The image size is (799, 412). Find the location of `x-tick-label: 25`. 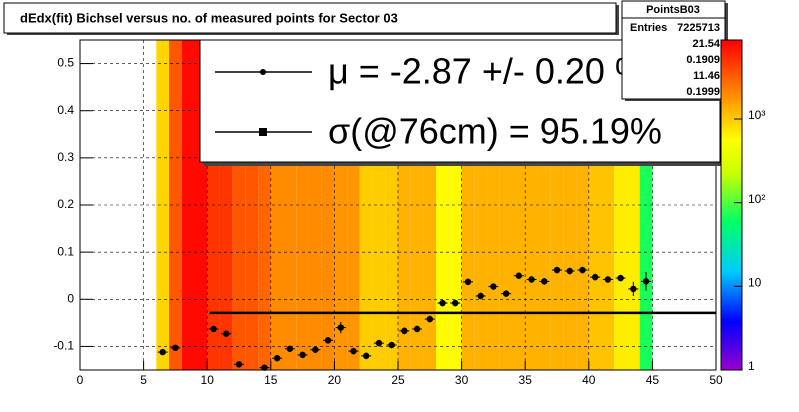

x-tick-label: 25 is located at coordinates (398, 380).